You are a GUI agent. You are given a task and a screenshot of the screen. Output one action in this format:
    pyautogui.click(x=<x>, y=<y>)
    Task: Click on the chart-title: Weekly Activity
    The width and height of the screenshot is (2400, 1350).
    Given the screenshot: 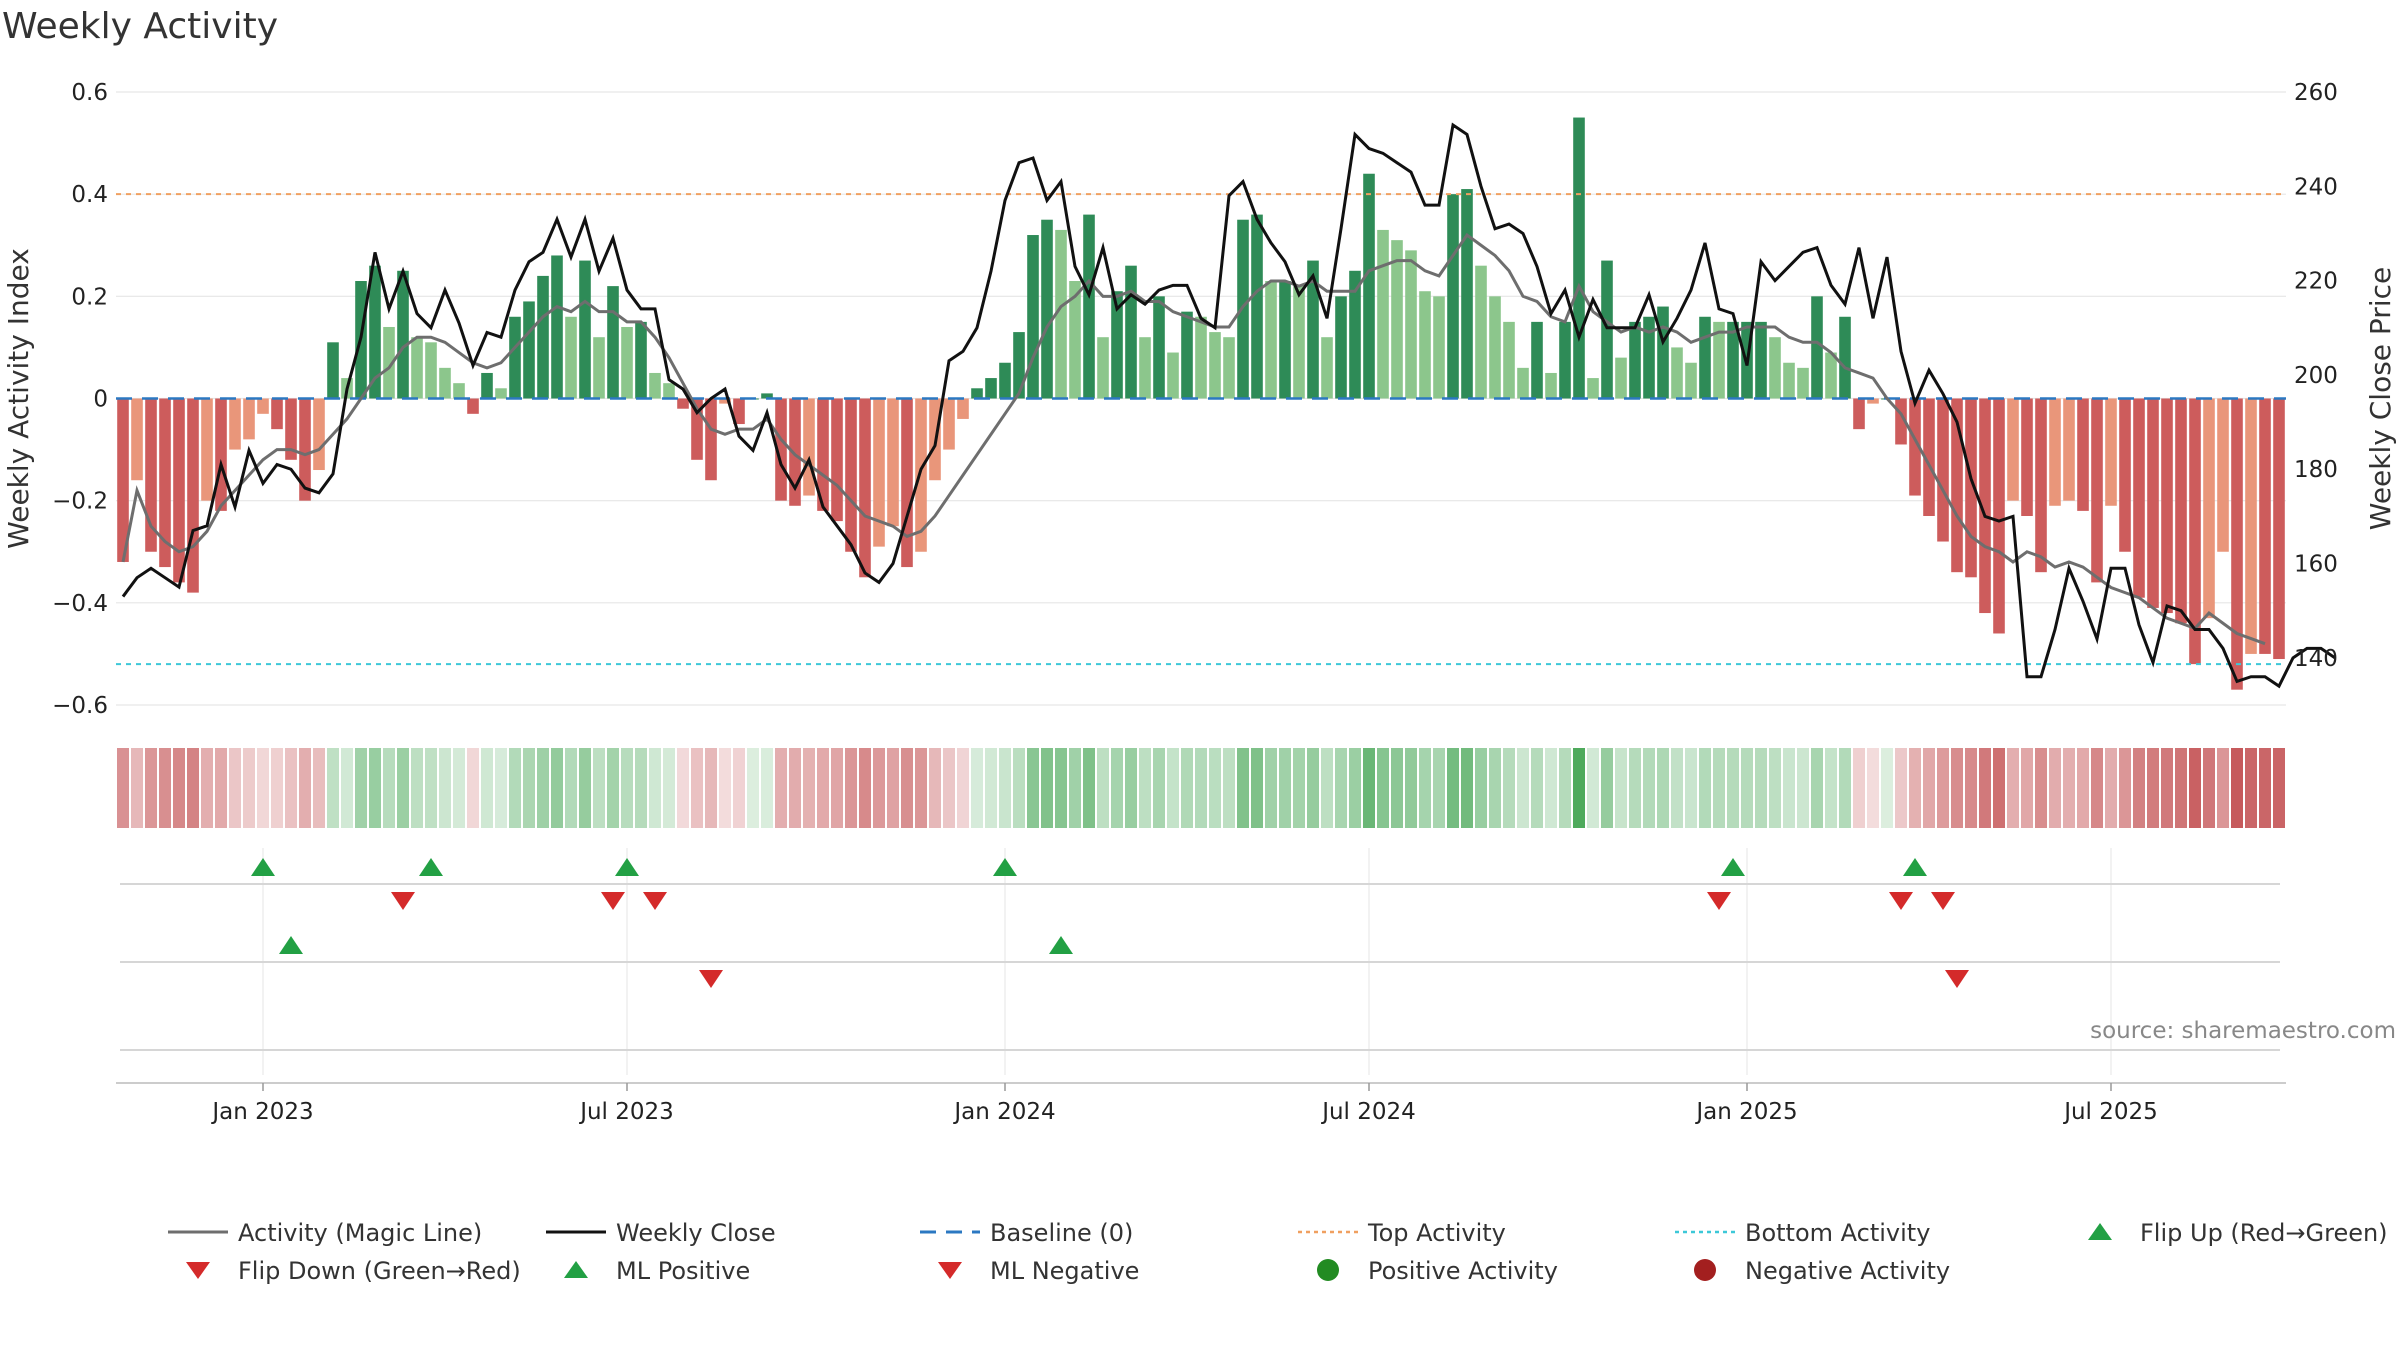 What is the action you would take?
    pyautogui.click(x=140, y=26)
    